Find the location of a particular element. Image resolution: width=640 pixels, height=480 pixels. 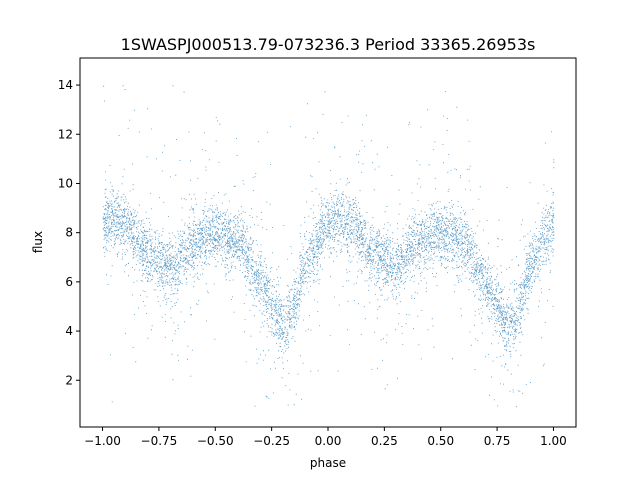

x-tick-label: 1.00 is located at coordinates (553, 441).